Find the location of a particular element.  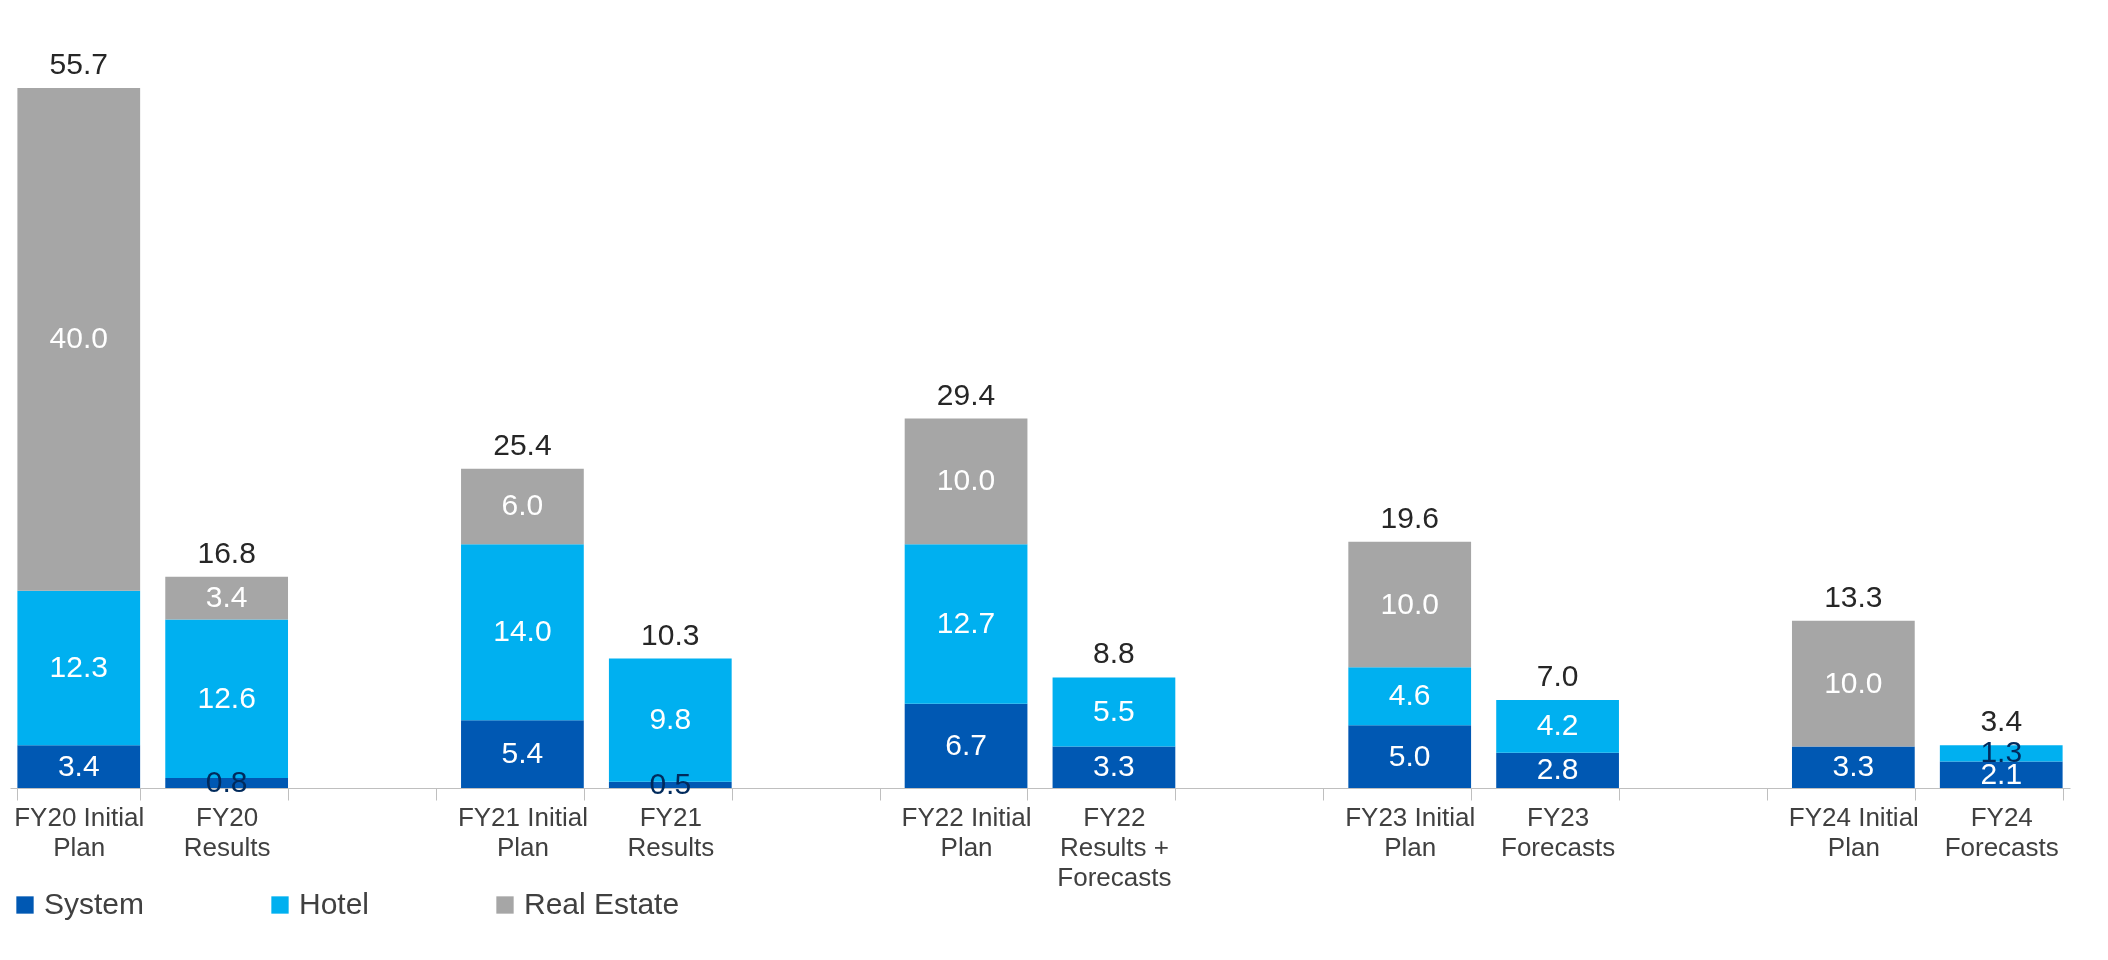

data-label: 5.0 is located at coordinates (1409, 755).